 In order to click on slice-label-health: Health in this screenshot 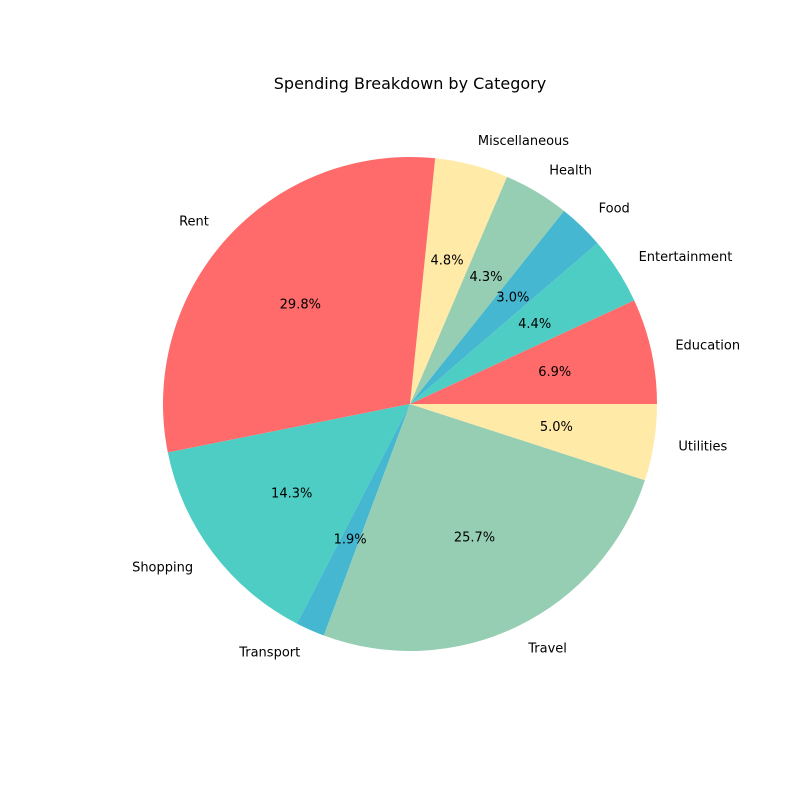, I will do `click(570, 171)`.